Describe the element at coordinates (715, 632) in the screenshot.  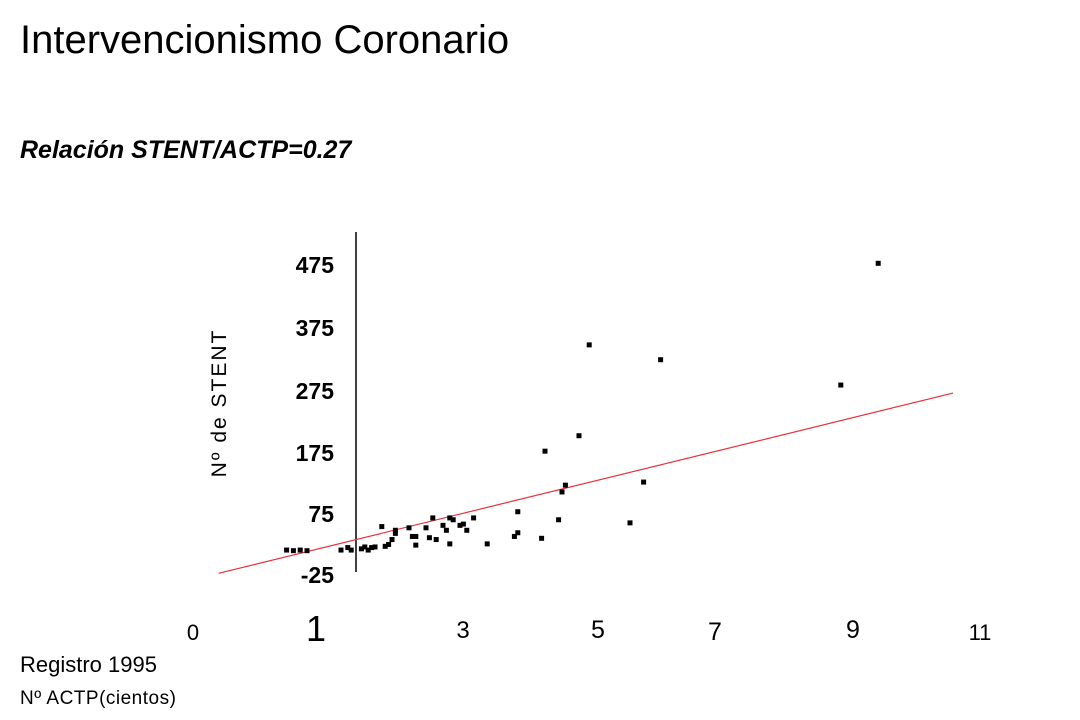
I see `x-tick-label: 7` at that location.